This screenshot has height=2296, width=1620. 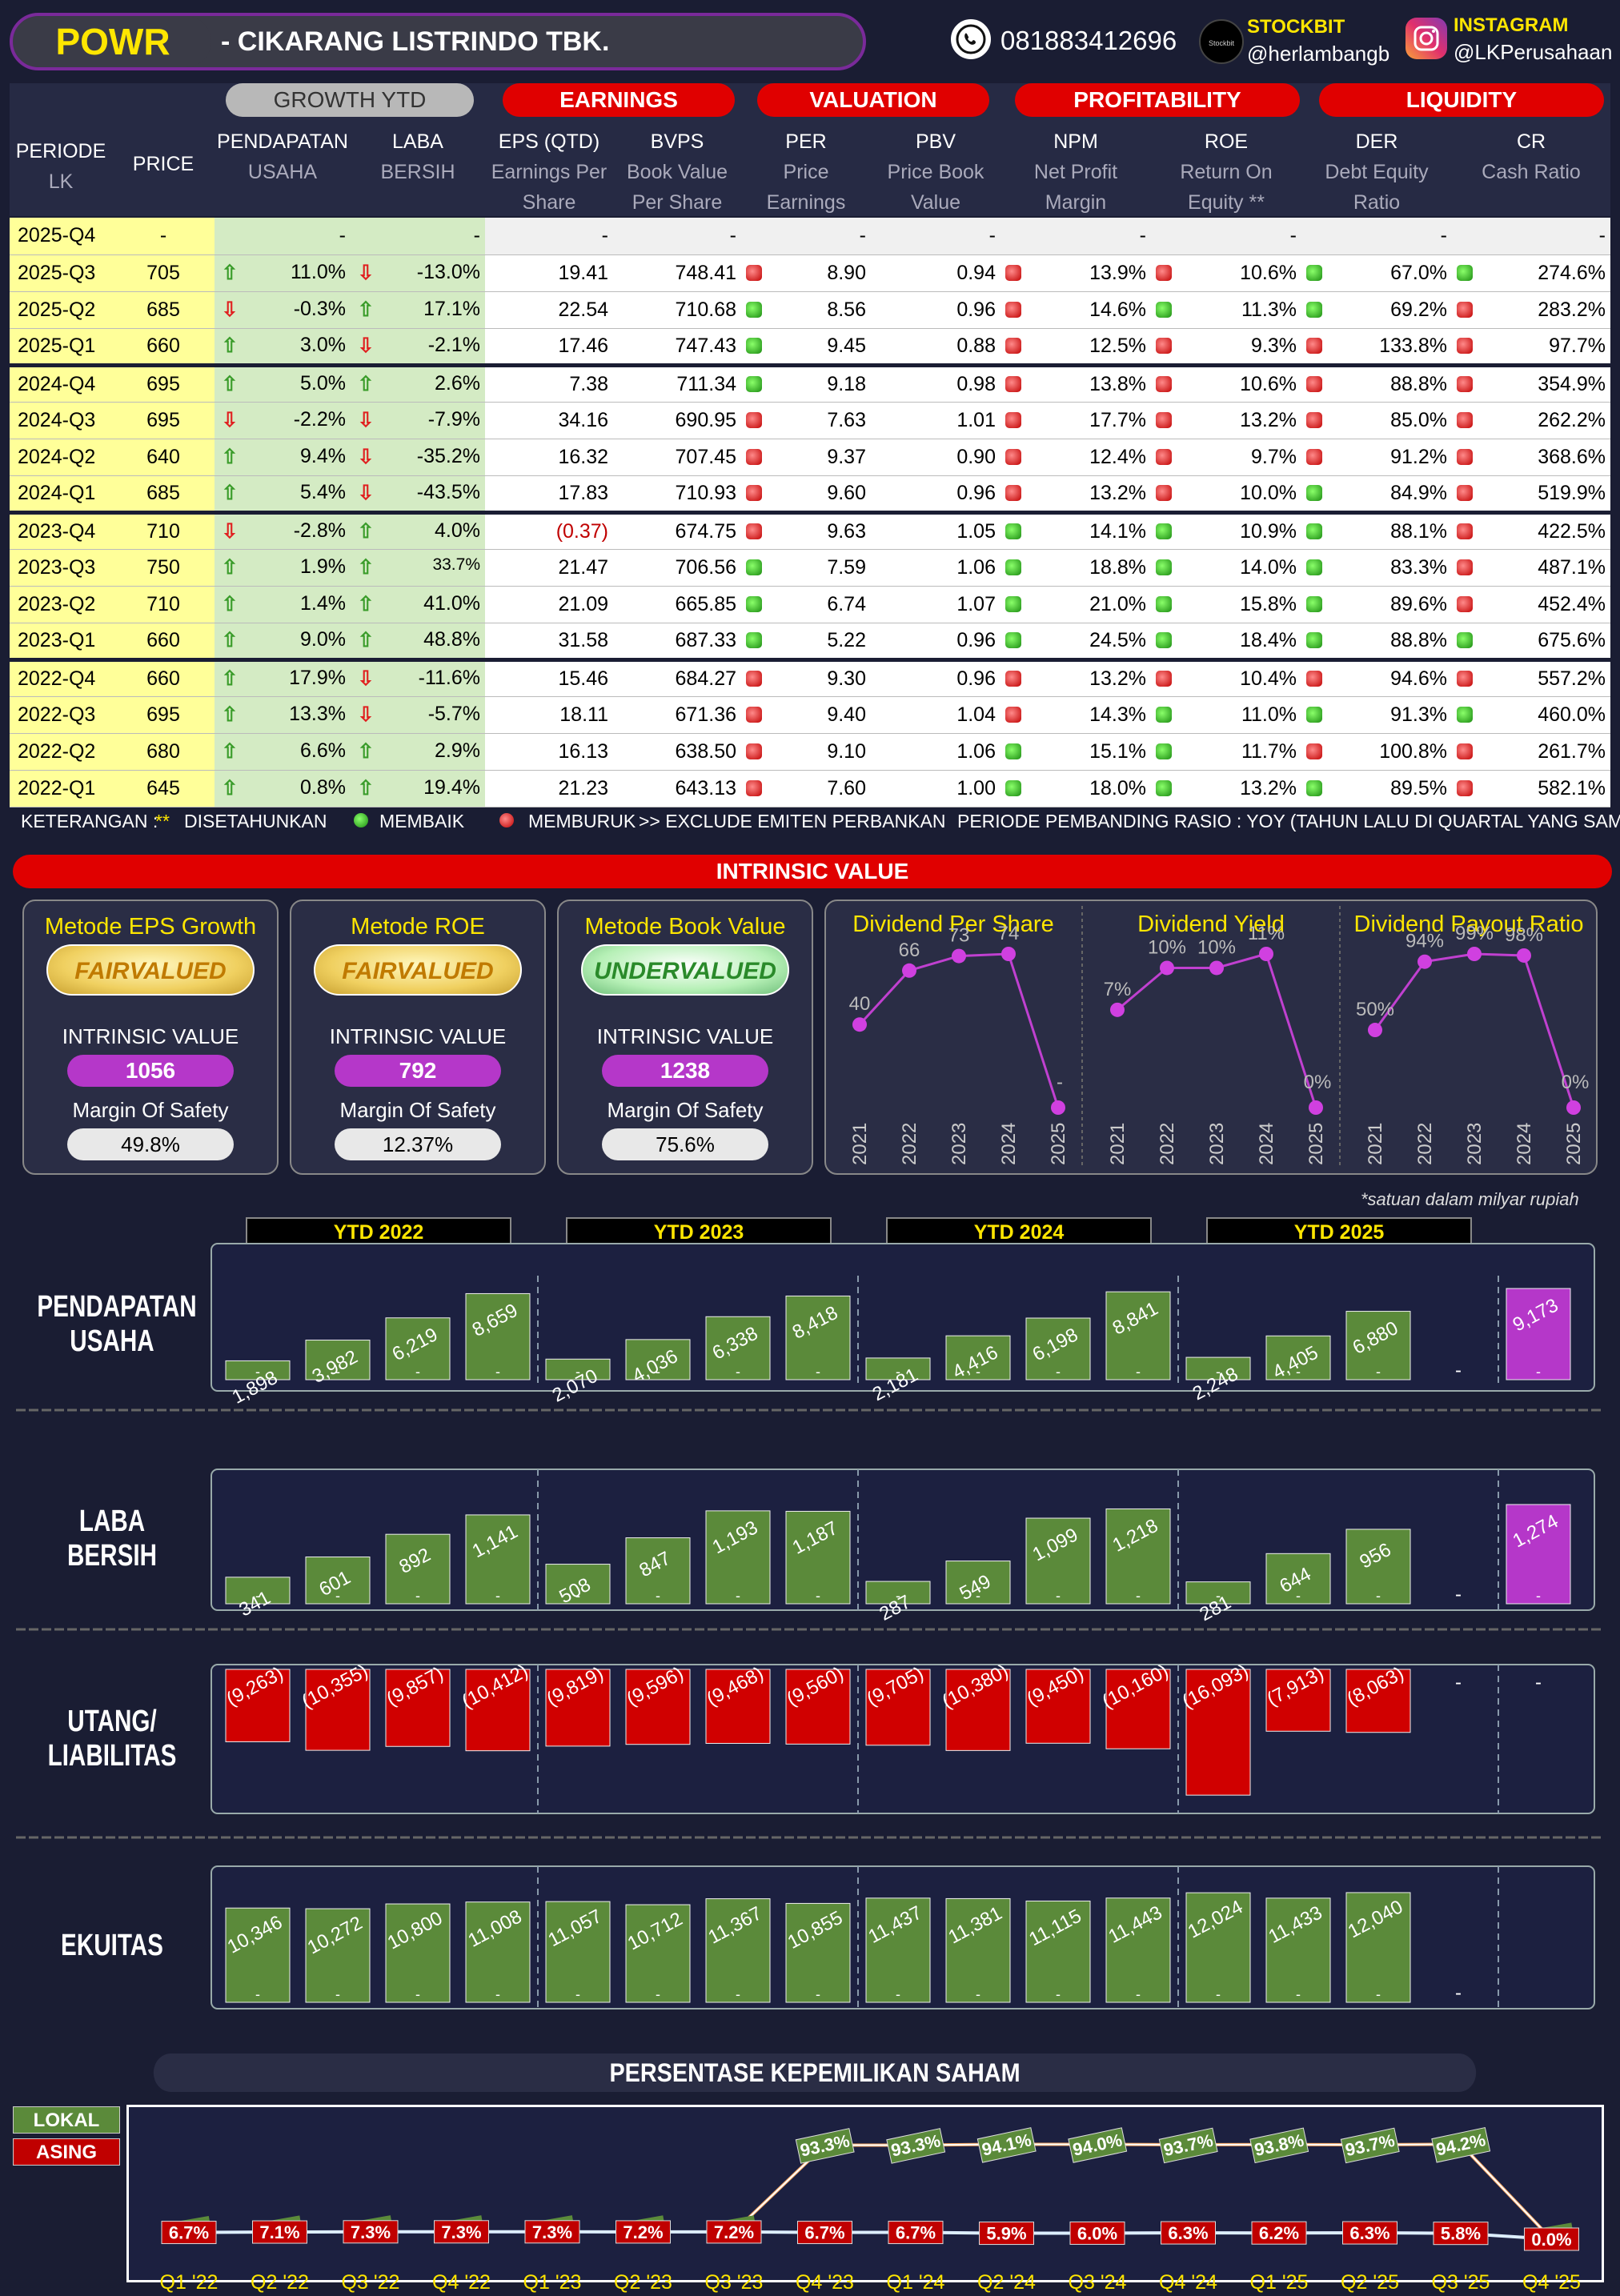 What do you see at coordinates (1226, 420) in the screenshot?
I see `cell-roe: 13.2%` at bounding box center [1226, 420].